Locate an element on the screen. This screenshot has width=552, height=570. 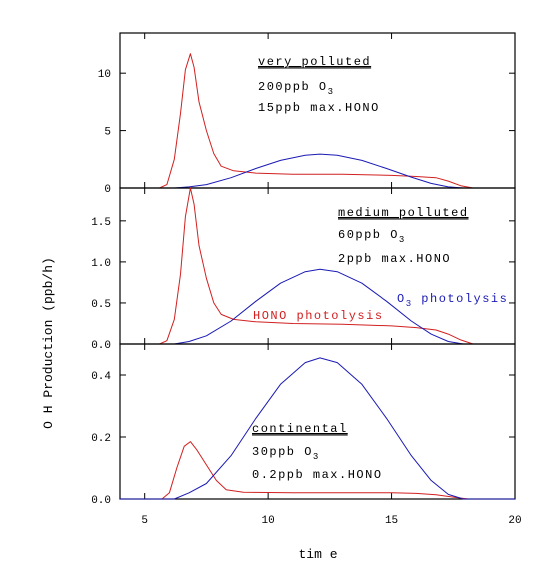
y-tick-label: 5 is located at coordinates (107, 133).